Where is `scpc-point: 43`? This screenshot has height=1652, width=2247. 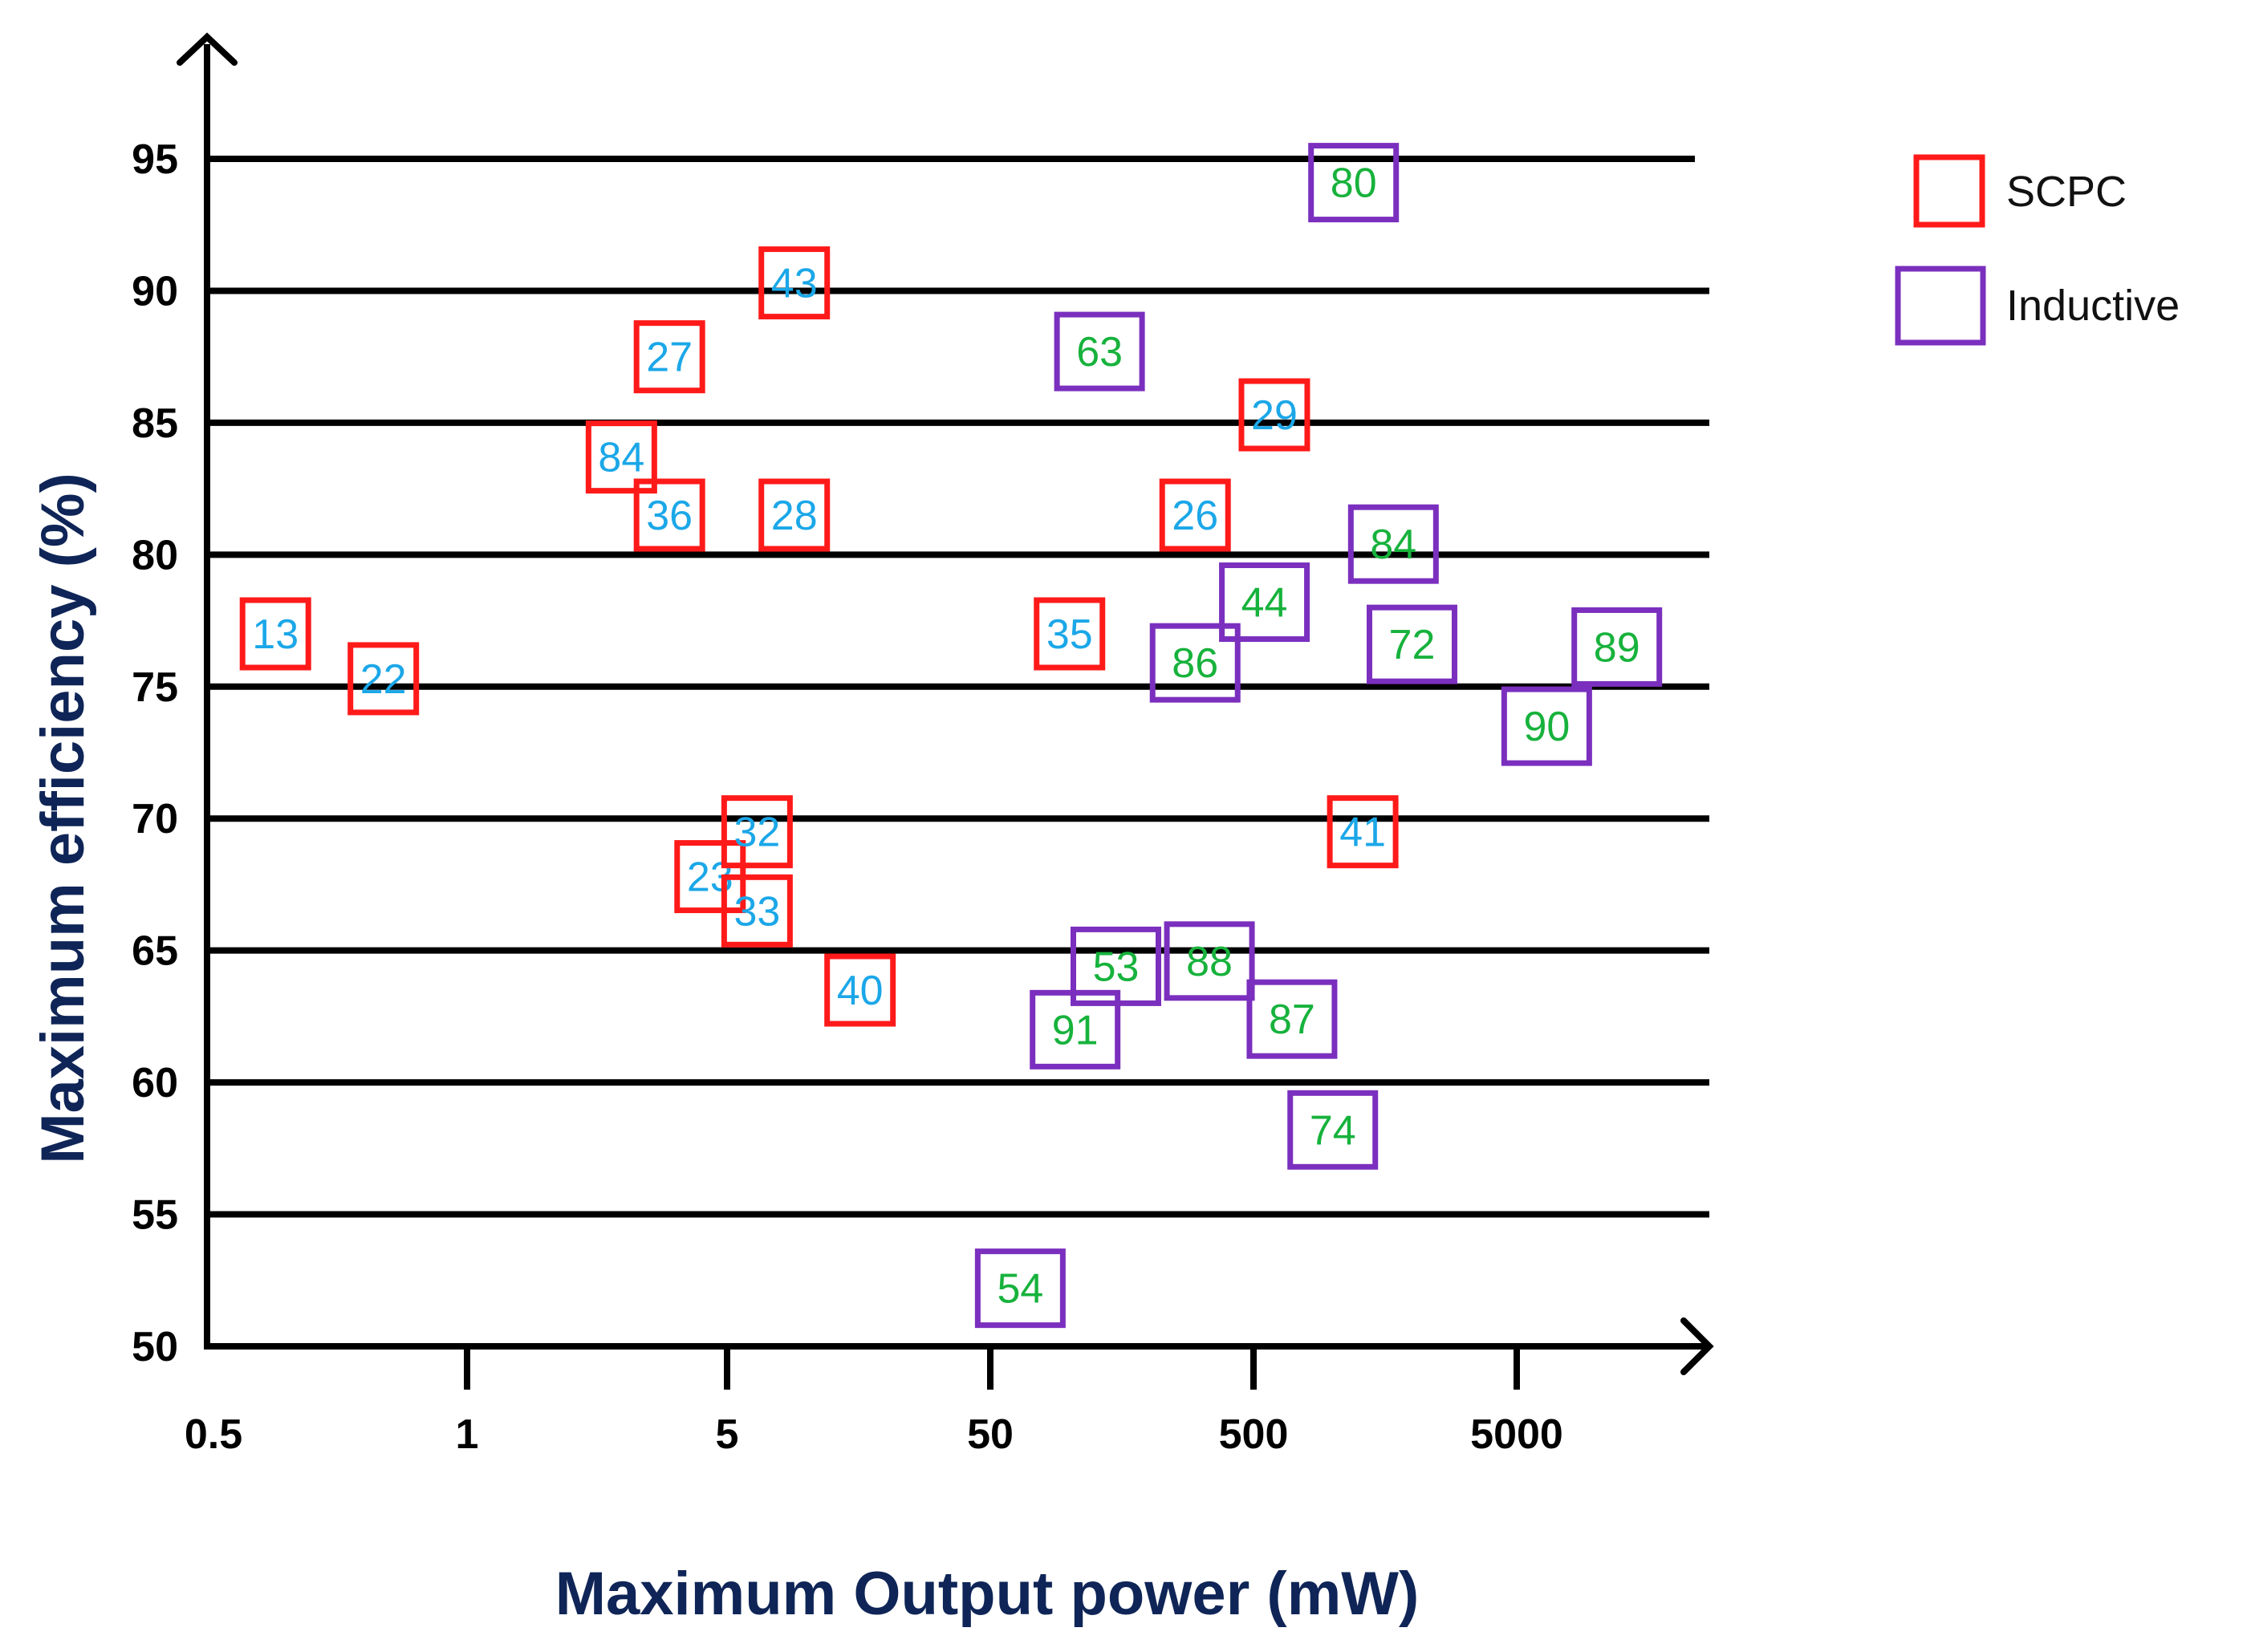 scpc-point: 43 is located at coordinates (794, 283).